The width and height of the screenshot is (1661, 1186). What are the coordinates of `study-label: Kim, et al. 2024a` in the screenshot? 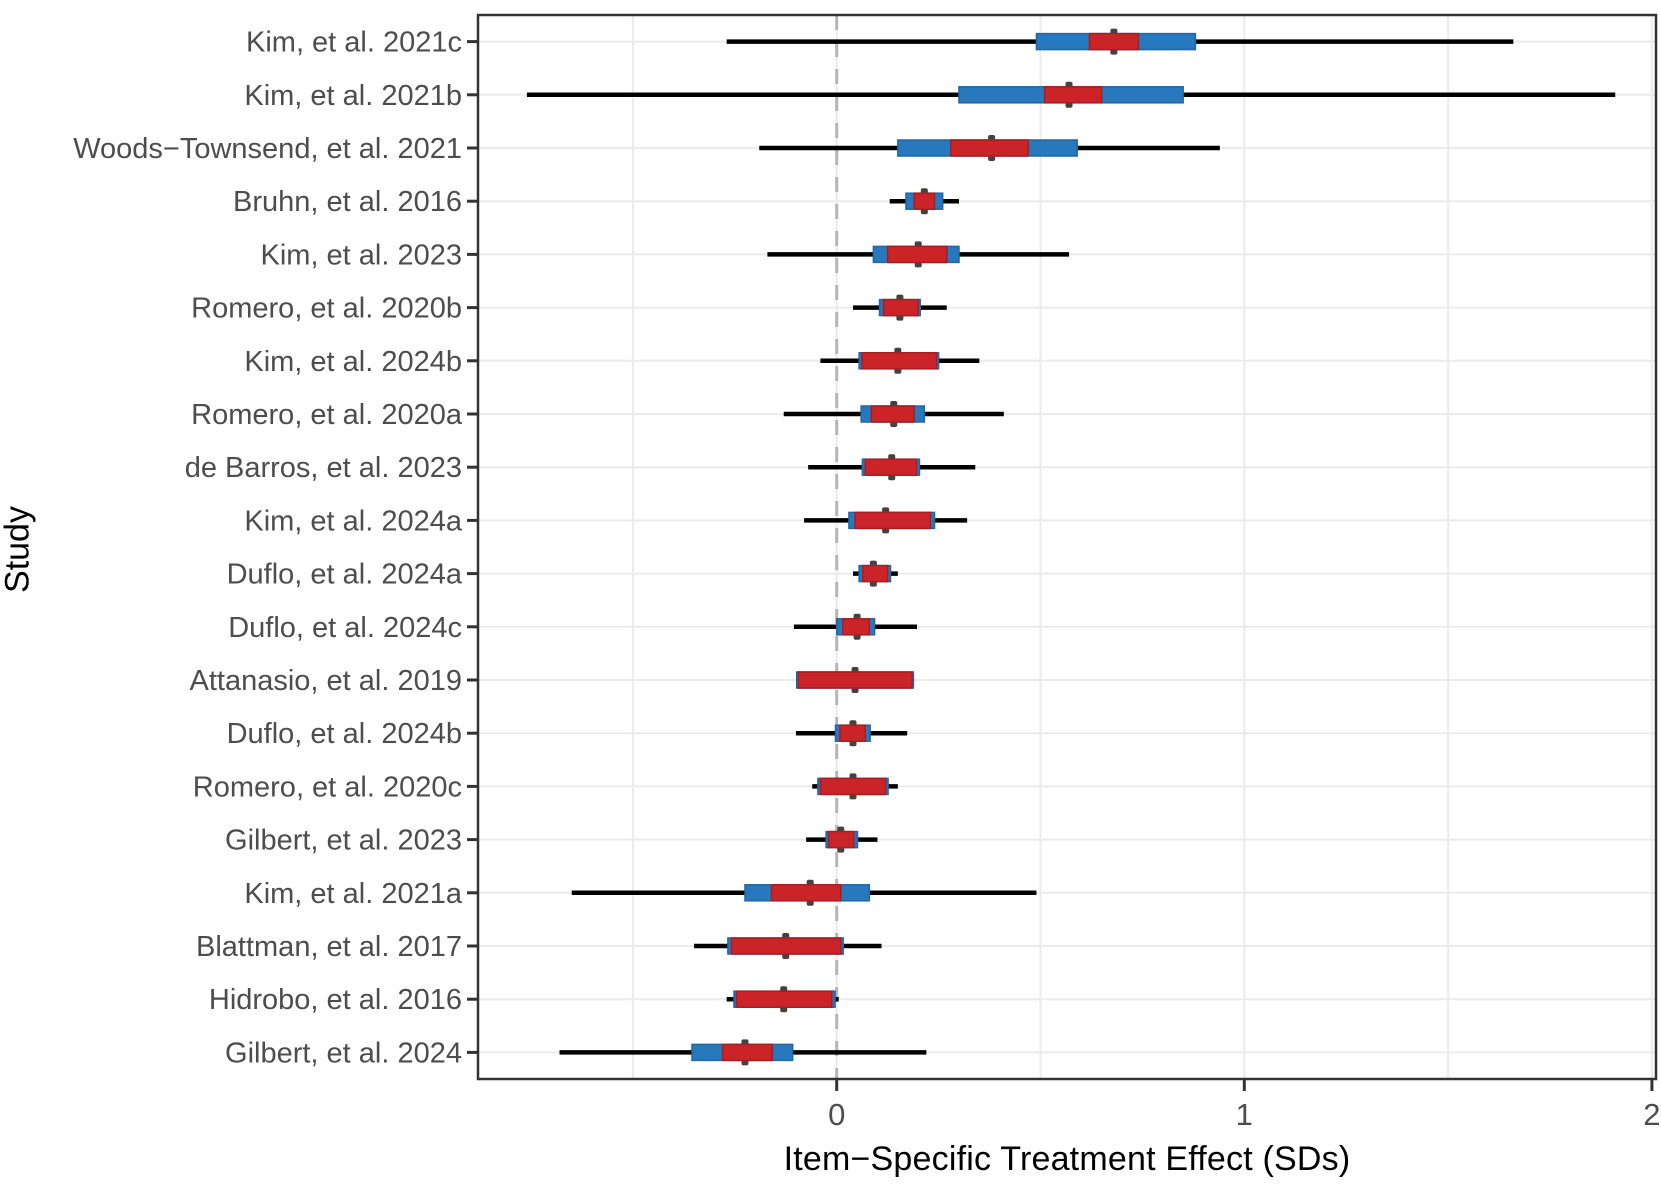 It's located at (353, 521).